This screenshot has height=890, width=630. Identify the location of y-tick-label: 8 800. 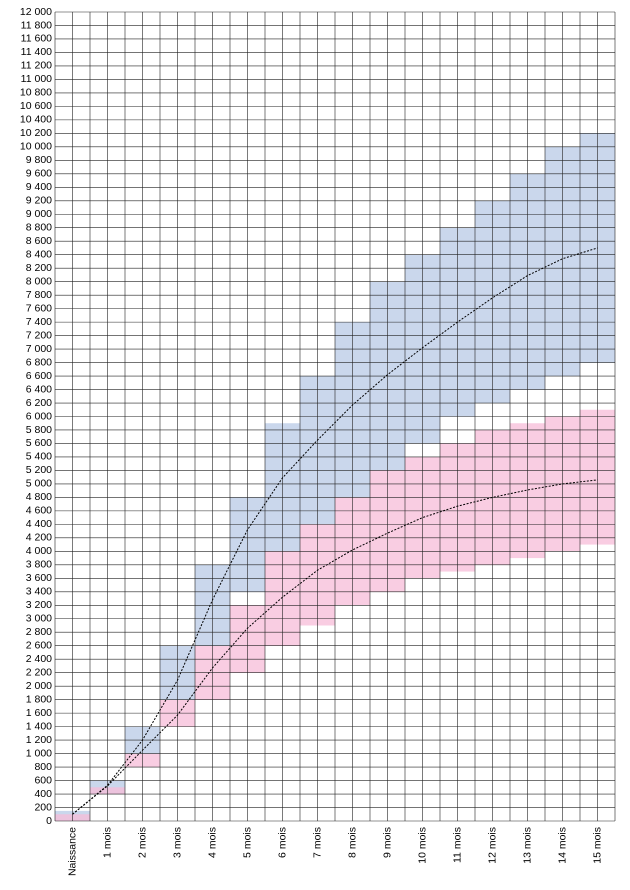
(39, 228).